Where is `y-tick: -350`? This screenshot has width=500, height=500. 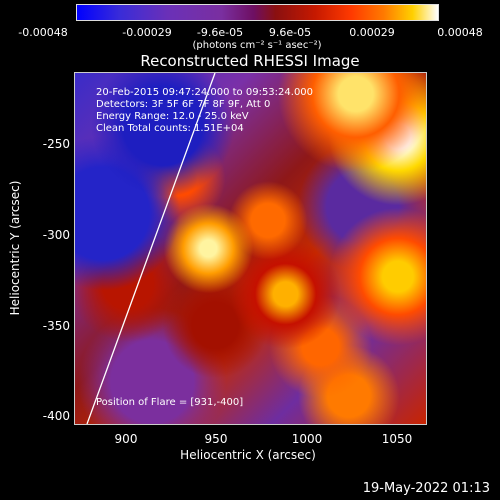 y-tick: -350 is located at coordinates (56, 326).